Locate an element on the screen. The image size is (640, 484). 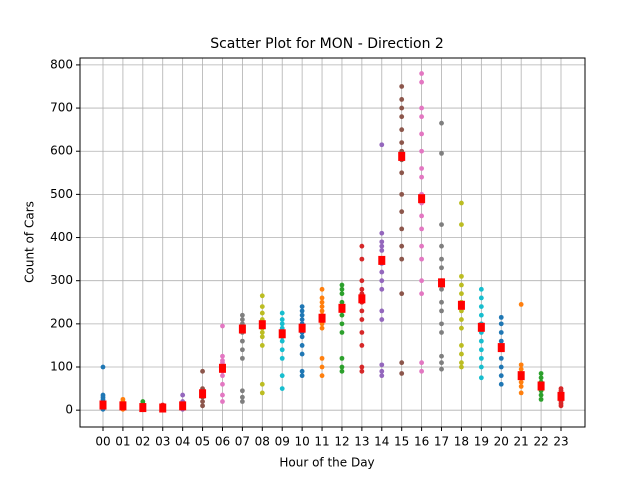
x-tick-label: 05 is located at coordinates (202, 442).